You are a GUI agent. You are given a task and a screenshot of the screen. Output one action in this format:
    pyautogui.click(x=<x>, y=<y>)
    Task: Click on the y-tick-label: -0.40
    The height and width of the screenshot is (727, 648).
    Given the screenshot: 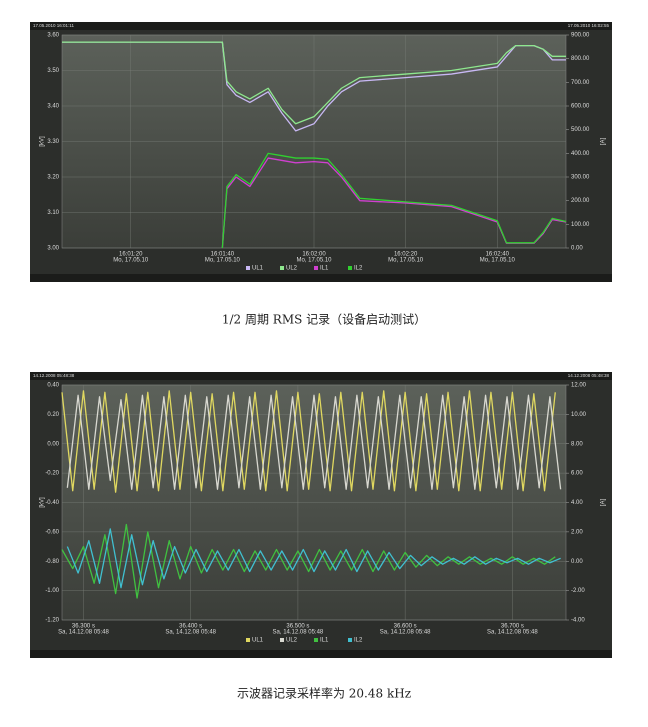 What is the action you would take?
    pyautogui.click(x=52, y=503)
    